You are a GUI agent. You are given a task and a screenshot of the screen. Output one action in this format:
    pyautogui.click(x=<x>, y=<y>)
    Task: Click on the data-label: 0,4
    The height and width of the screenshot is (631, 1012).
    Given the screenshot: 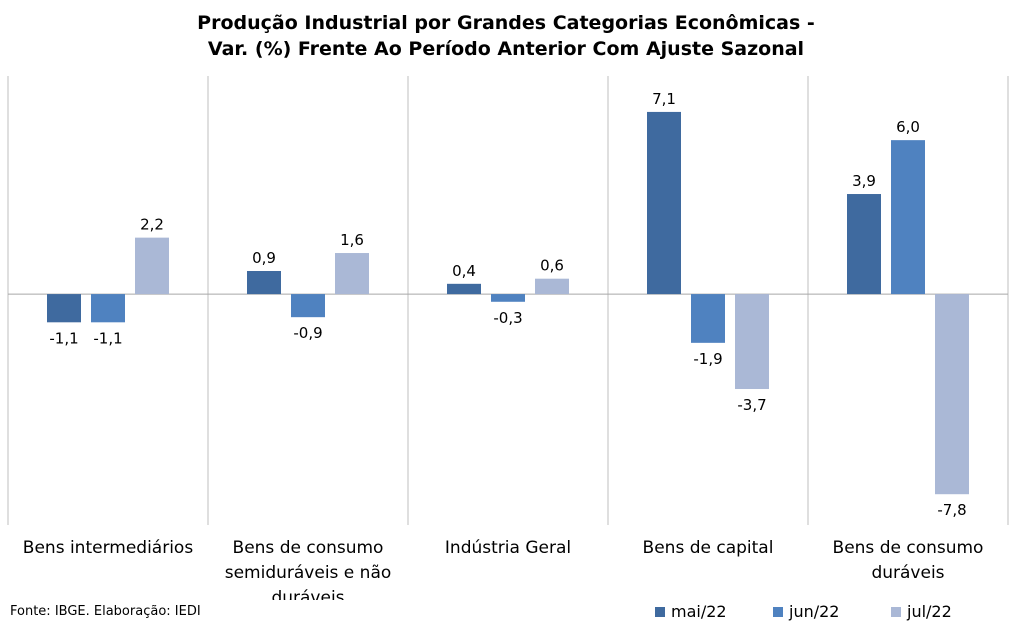 What is the action you would take?
    pyautogui.click(x=464, y=271)
    